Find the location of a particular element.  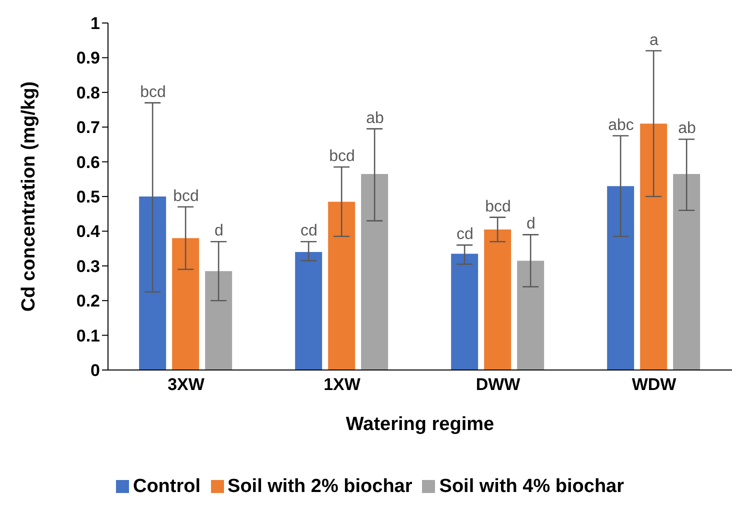

legend-label: Soil with 2% biochar is located at coordinates (320, 486).